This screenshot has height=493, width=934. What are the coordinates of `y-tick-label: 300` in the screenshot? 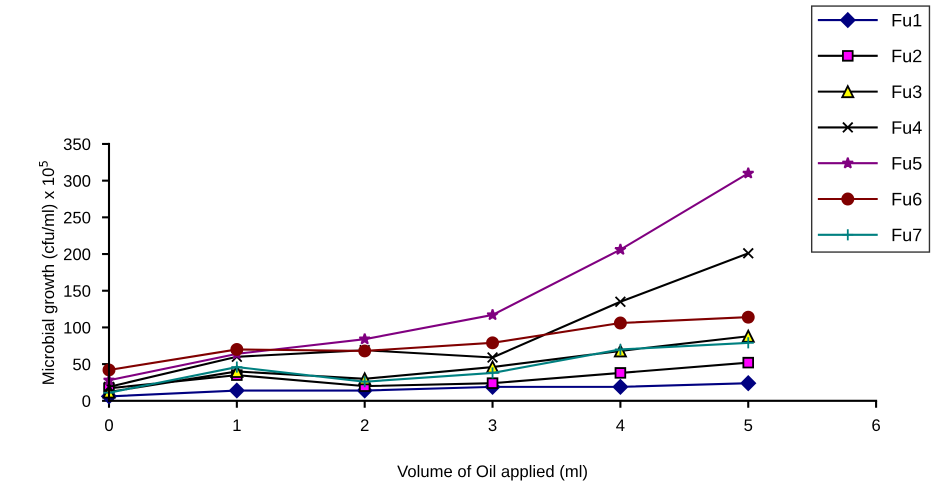 It's located at (77, 181).